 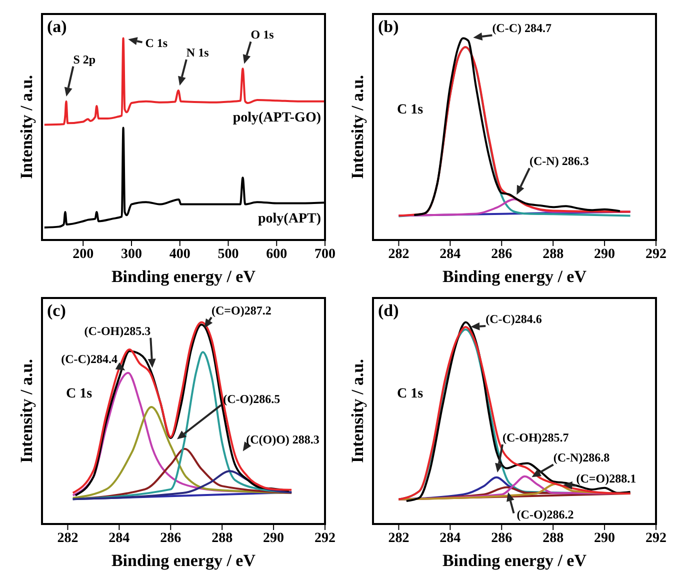 What do you see at coordinates (606, 479) in the screenshot?
I see `annotation: (C=O)288.1` at bounding box center [606, 479].